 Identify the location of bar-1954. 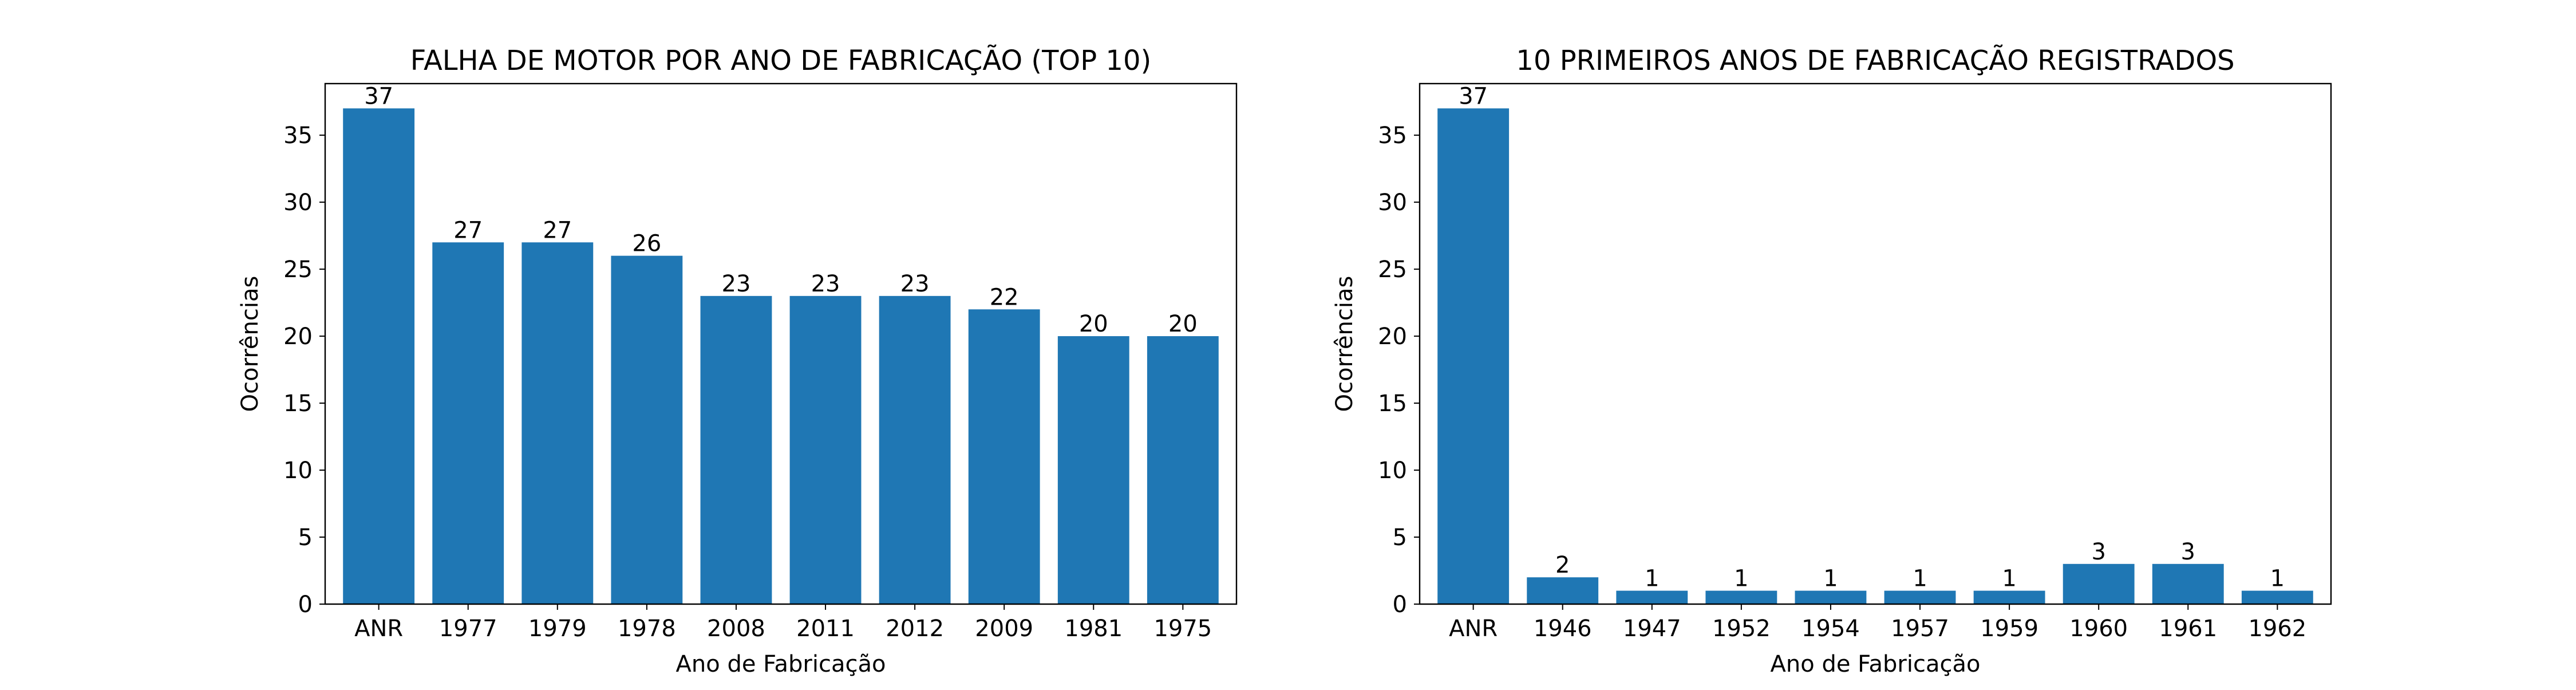
(1831, 597).